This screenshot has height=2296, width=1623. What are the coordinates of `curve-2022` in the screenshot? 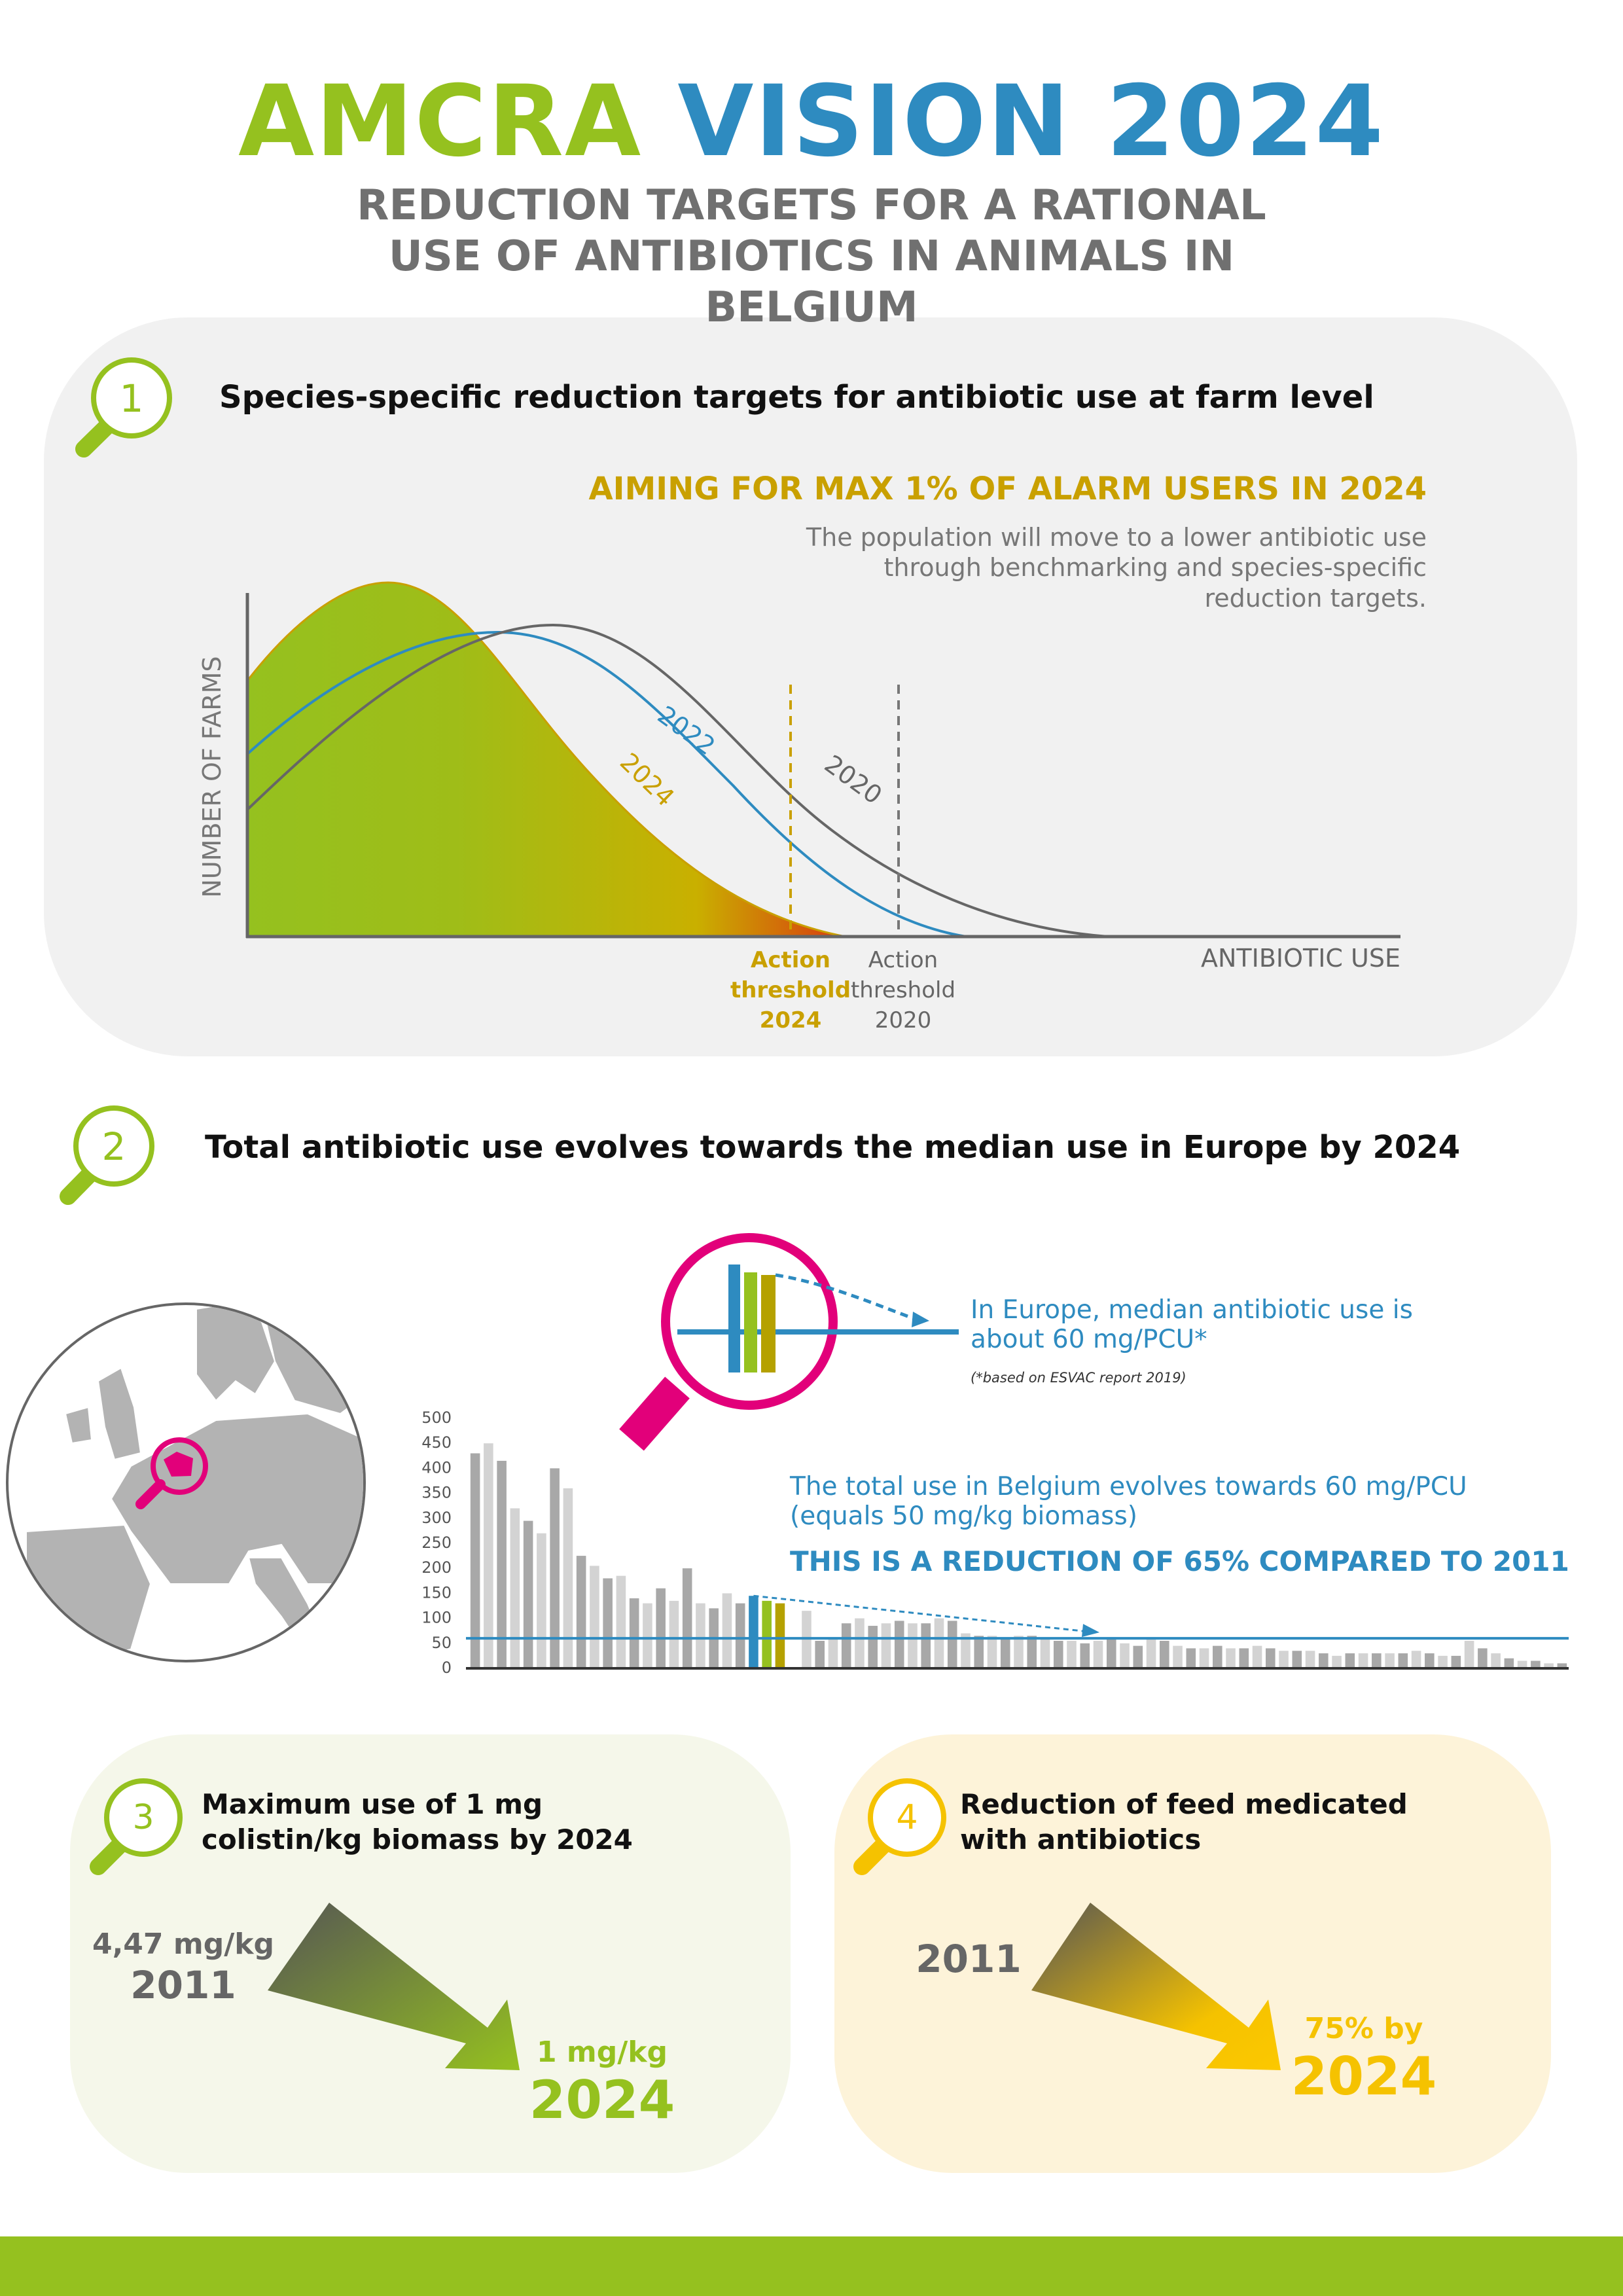 It's located at (607, 784).